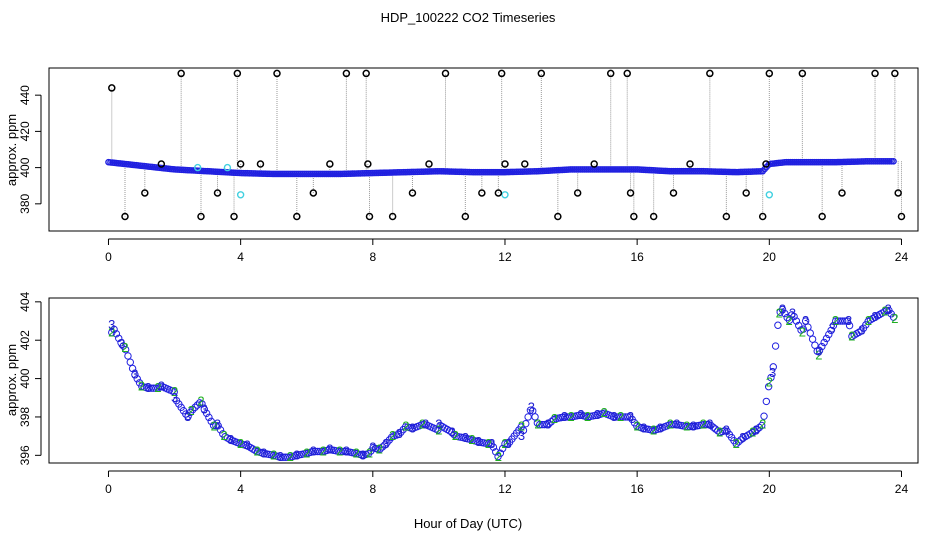  What do you see at coordinates (770, 257) in the screenshot?
I see `top-x-tick-label: 20` at bounding box center [770, 257].